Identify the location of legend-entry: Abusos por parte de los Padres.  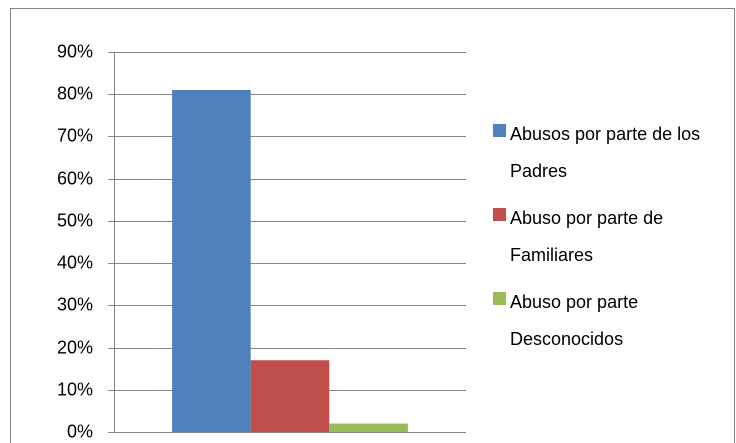
(611, 158).